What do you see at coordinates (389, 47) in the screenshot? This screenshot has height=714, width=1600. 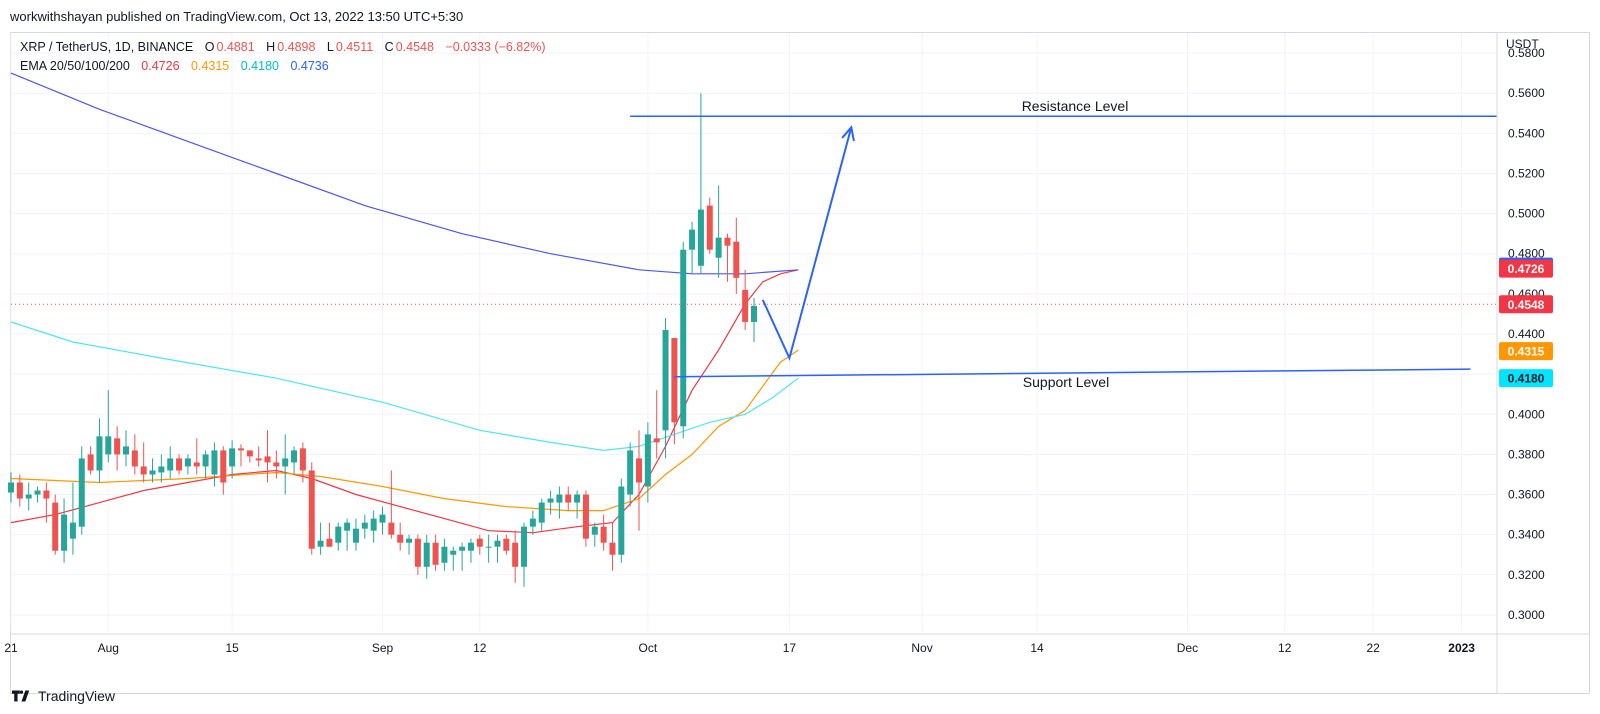 I see `close-label: C` at bounding box center [389, 47].